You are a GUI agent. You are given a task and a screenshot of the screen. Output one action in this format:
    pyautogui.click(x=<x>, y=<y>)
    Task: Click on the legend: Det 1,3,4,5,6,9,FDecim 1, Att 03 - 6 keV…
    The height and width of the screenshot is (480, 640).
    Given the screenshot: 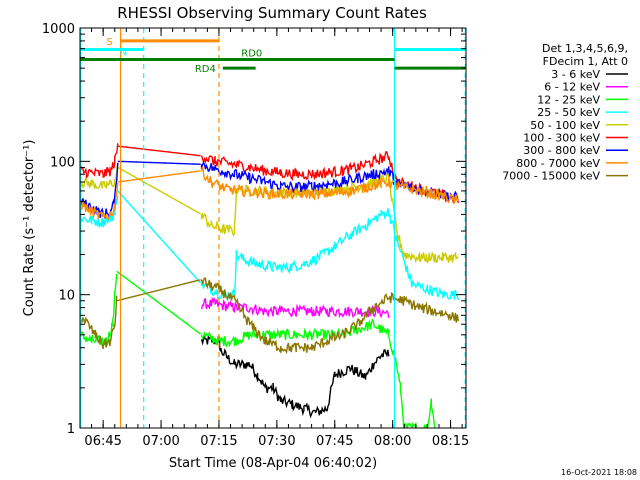 What is the action you would take?
    pyautogui.click(x=565, y=112)
    